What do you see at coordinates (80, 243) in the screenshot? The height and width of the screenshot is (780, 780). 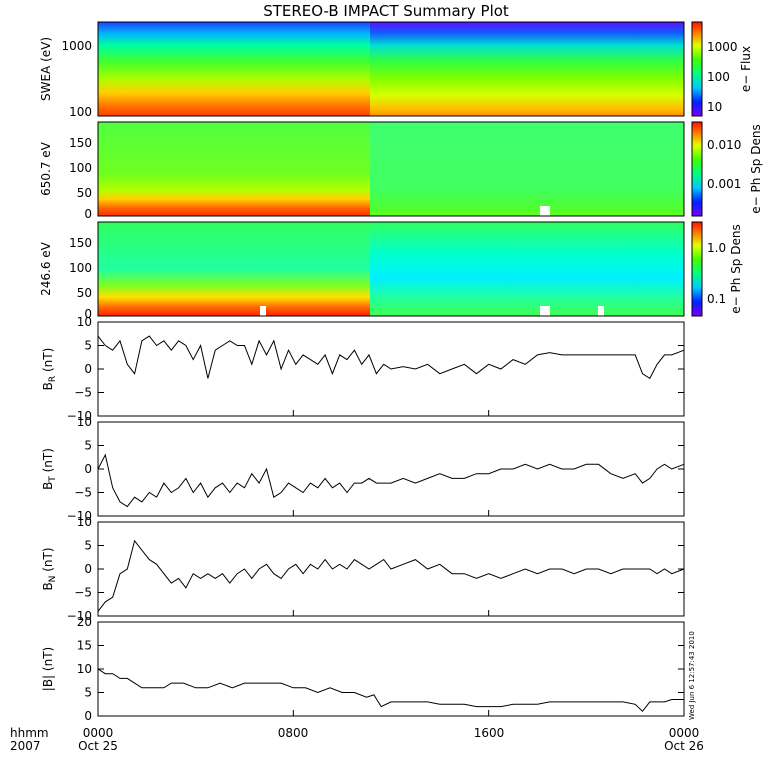 I see `pad246-ytick-150: 150` at bounding box center [80, 243].